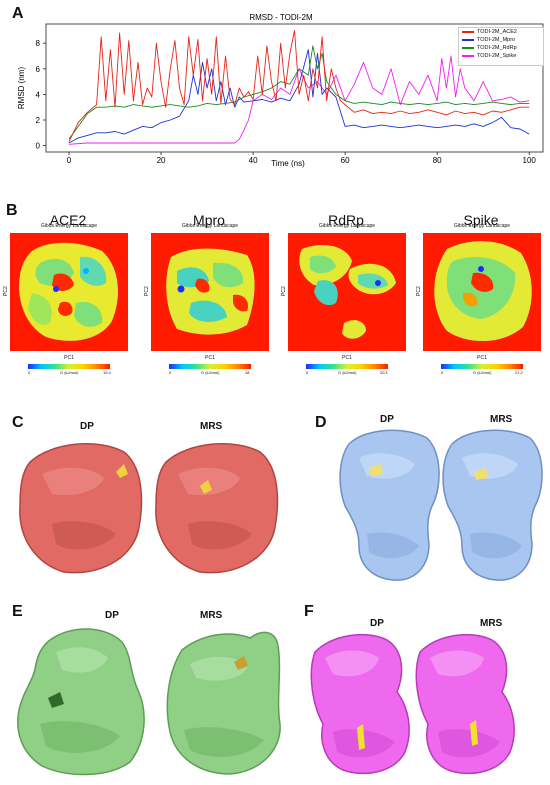  Describe the element at coordinates (468, 56) in the screenshot. I see `legend-swatch-spike` at that location.